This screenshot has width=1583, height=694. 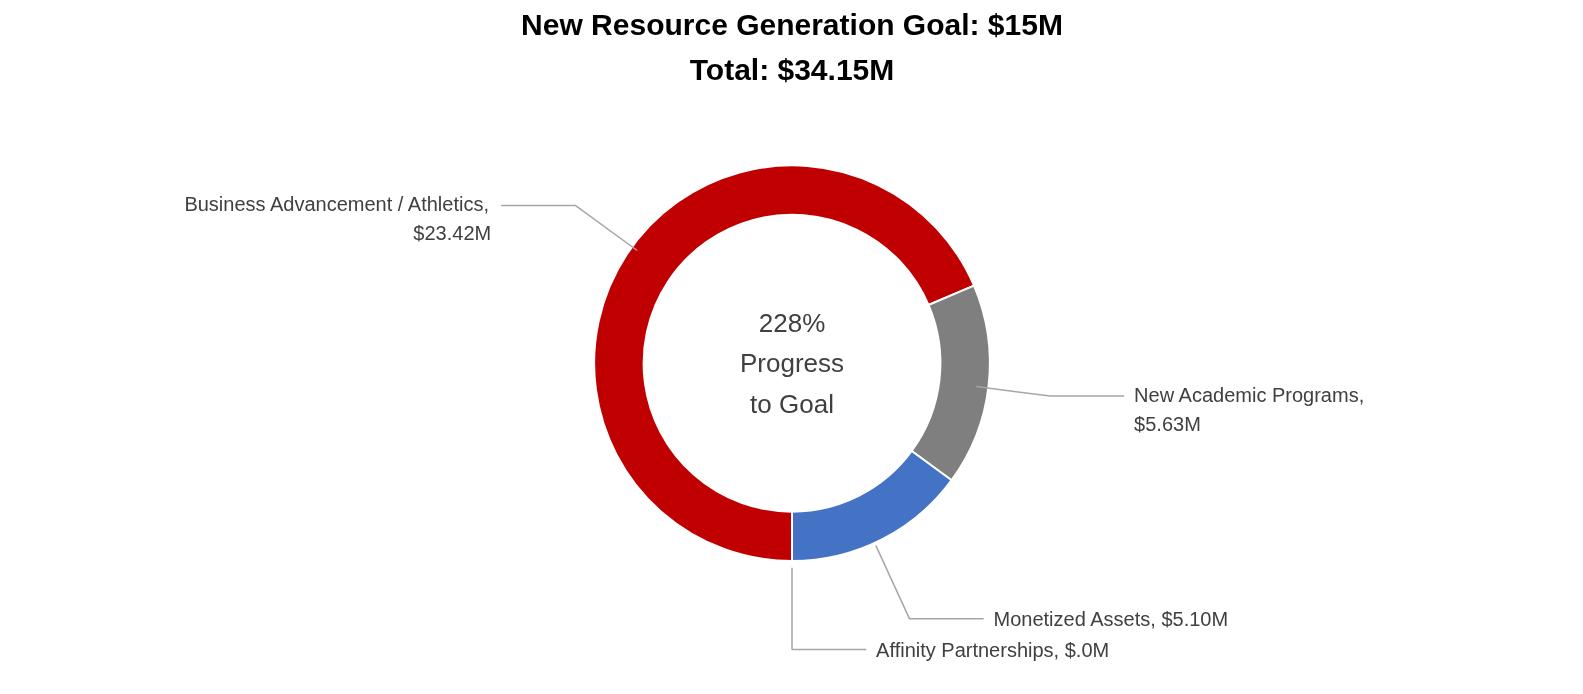 I want to click on slice-label: Monetized Assets, $5.10M, so click(x=1111, y=618).